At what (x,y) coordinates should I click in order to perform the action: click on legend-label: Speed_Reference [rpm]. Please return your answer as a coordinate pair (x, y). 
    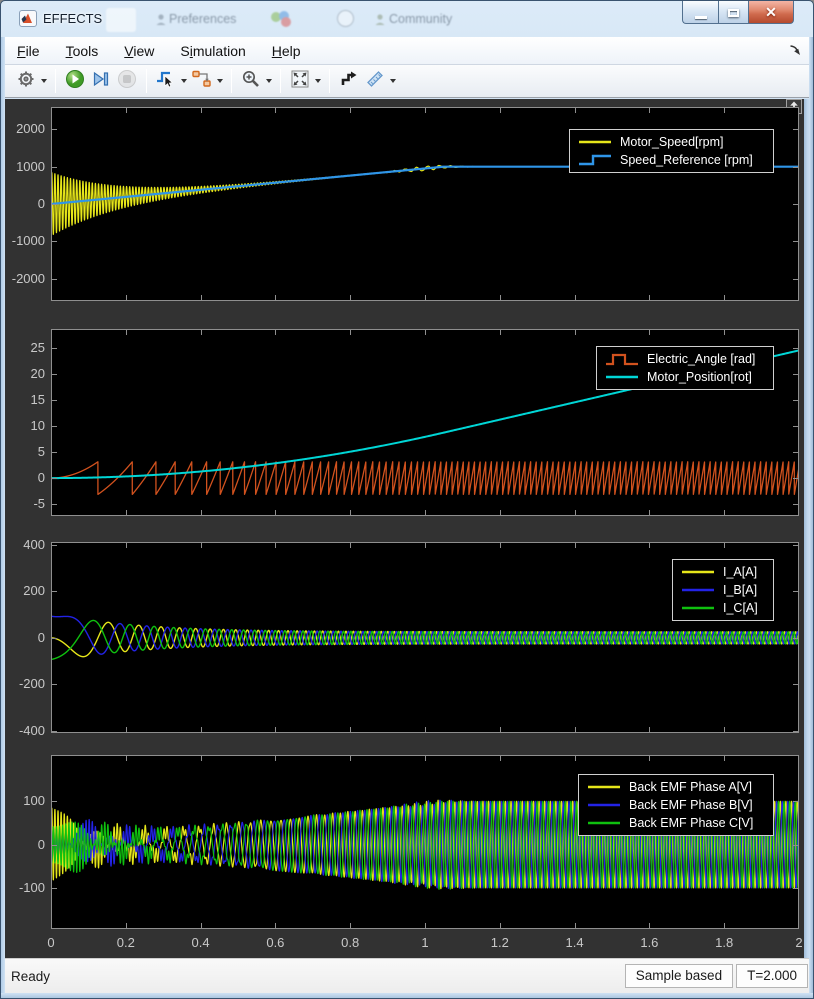
    Looking at the image, I should click on (686, 160).